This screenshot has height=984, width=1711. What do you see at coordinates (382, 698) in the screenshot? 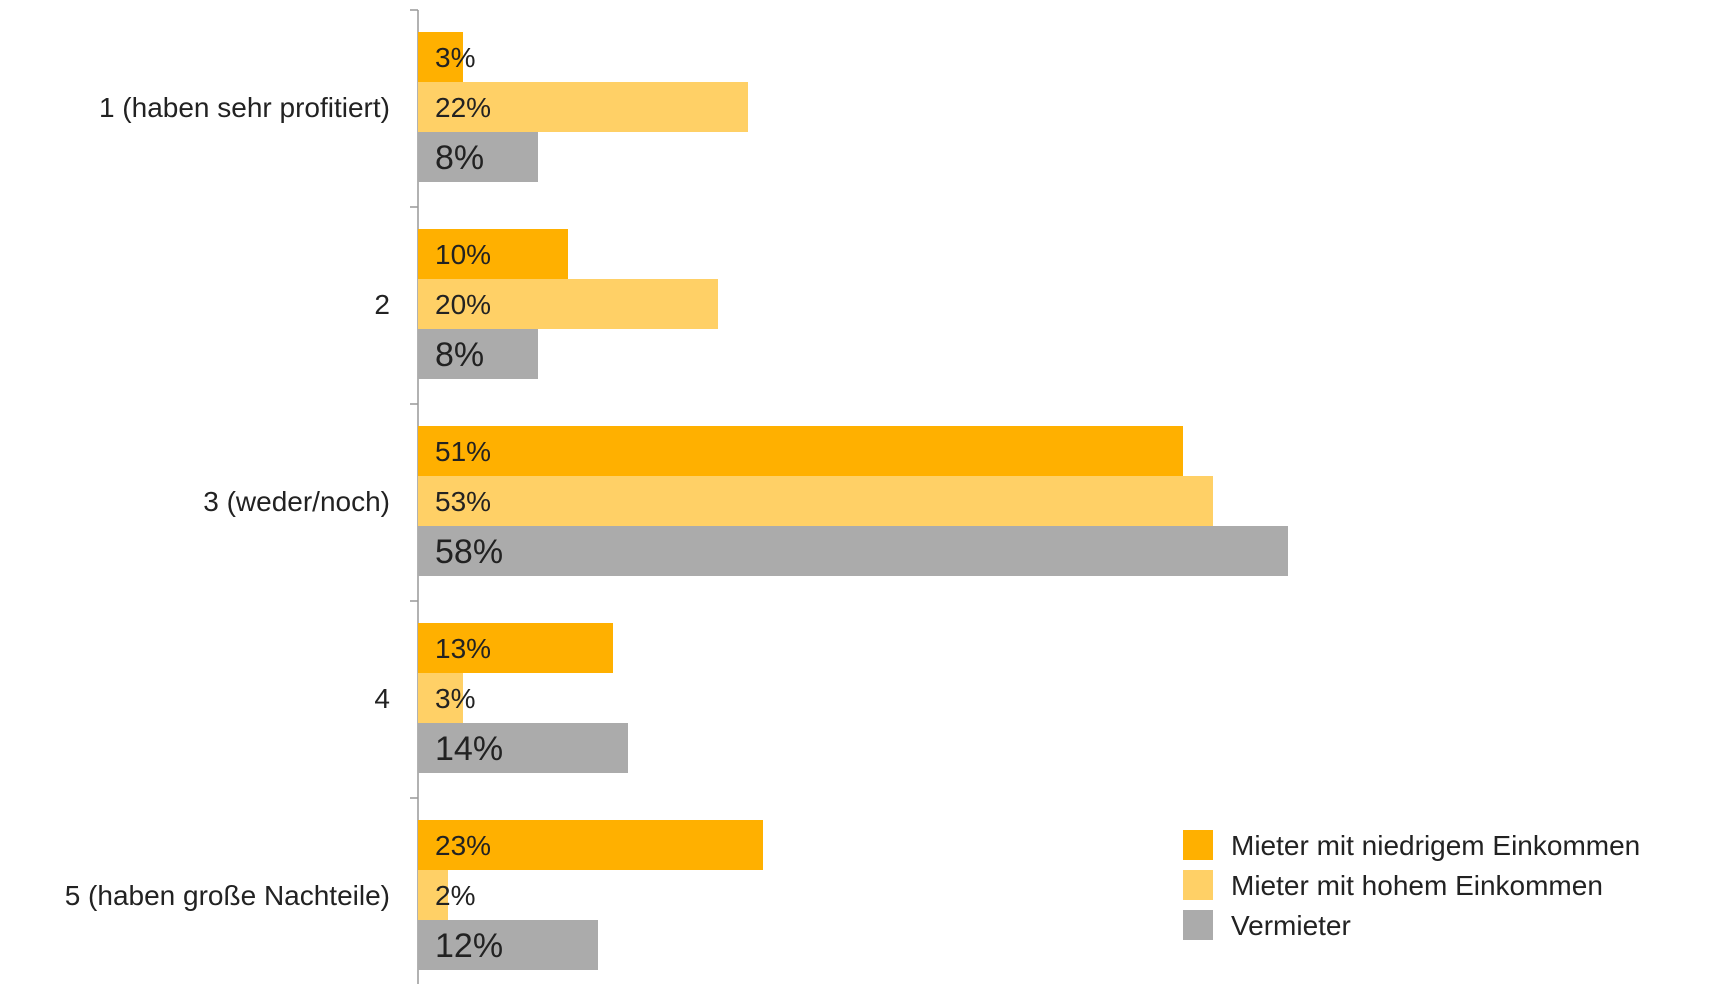
I see `category-label: 4` at bounding box center [382, 698].